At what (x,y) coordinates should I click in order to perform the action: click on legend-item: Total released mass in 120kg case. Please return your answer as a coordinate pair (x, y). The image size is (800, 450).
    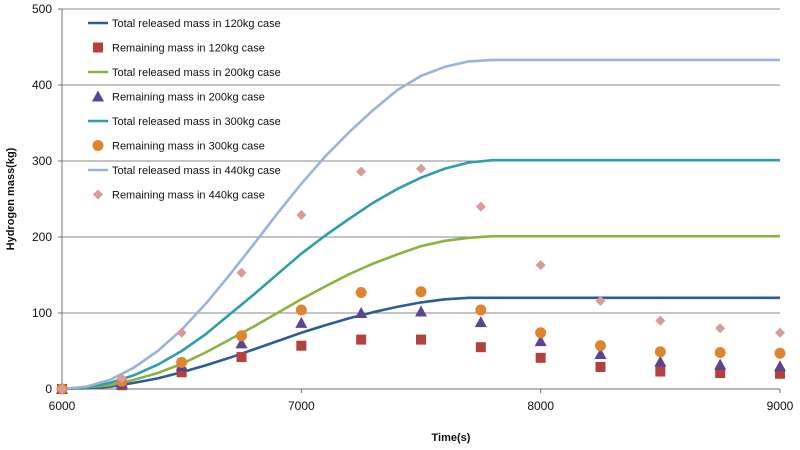
    Looking at the image, I should click on (184, 24).